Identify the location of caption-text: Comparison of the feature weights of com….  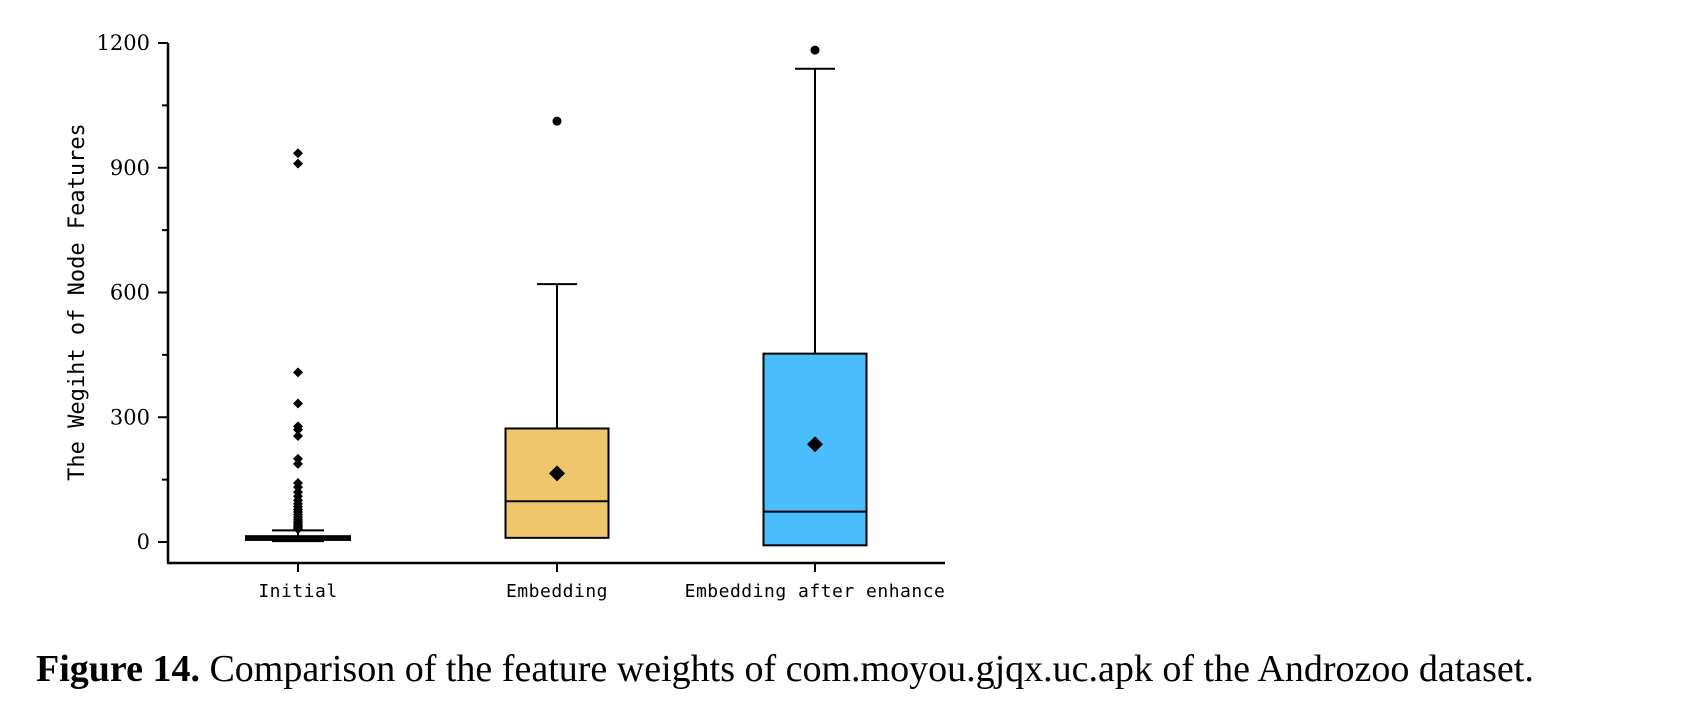
(866, 669).